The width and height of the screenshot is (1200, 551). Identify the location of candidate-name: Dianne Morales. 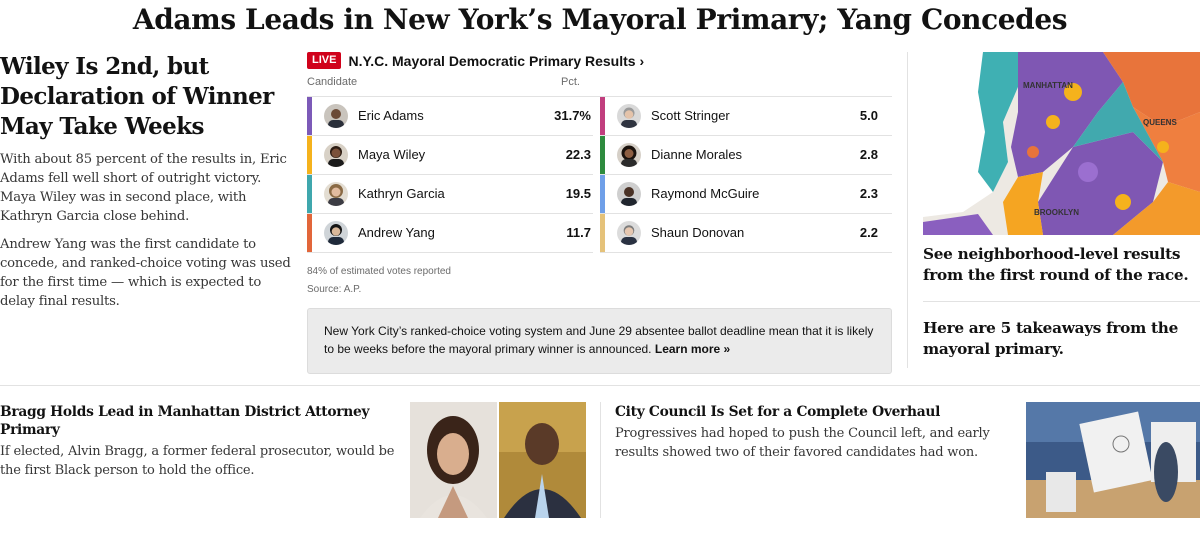
(696, 154).